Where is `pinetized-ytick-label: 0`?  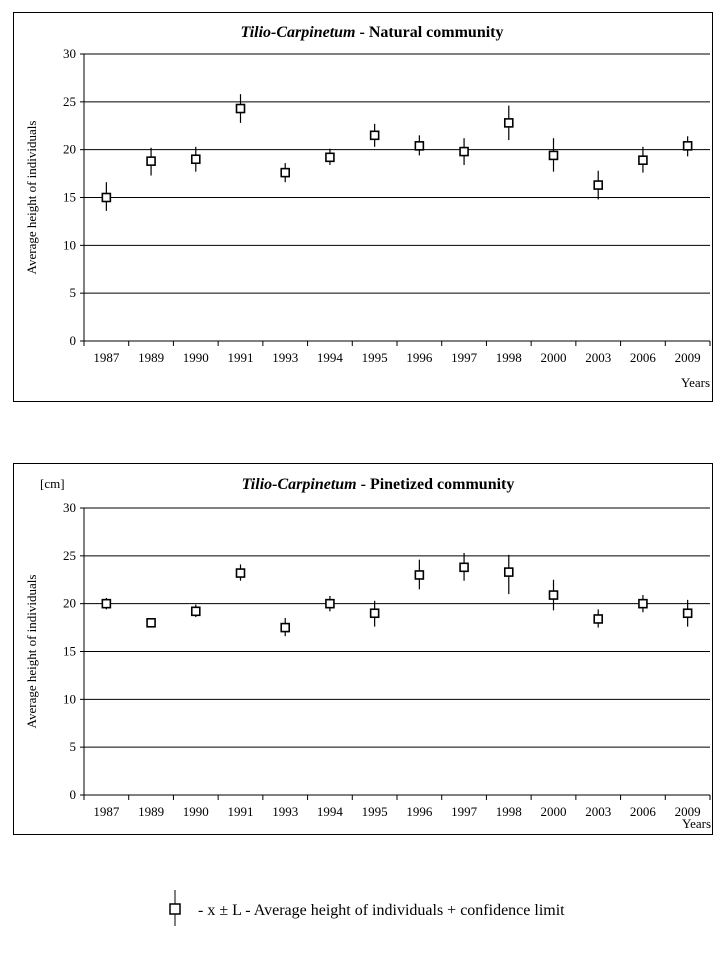 pinetized-ytick-label: 0 is located at coordinates (73, 794).